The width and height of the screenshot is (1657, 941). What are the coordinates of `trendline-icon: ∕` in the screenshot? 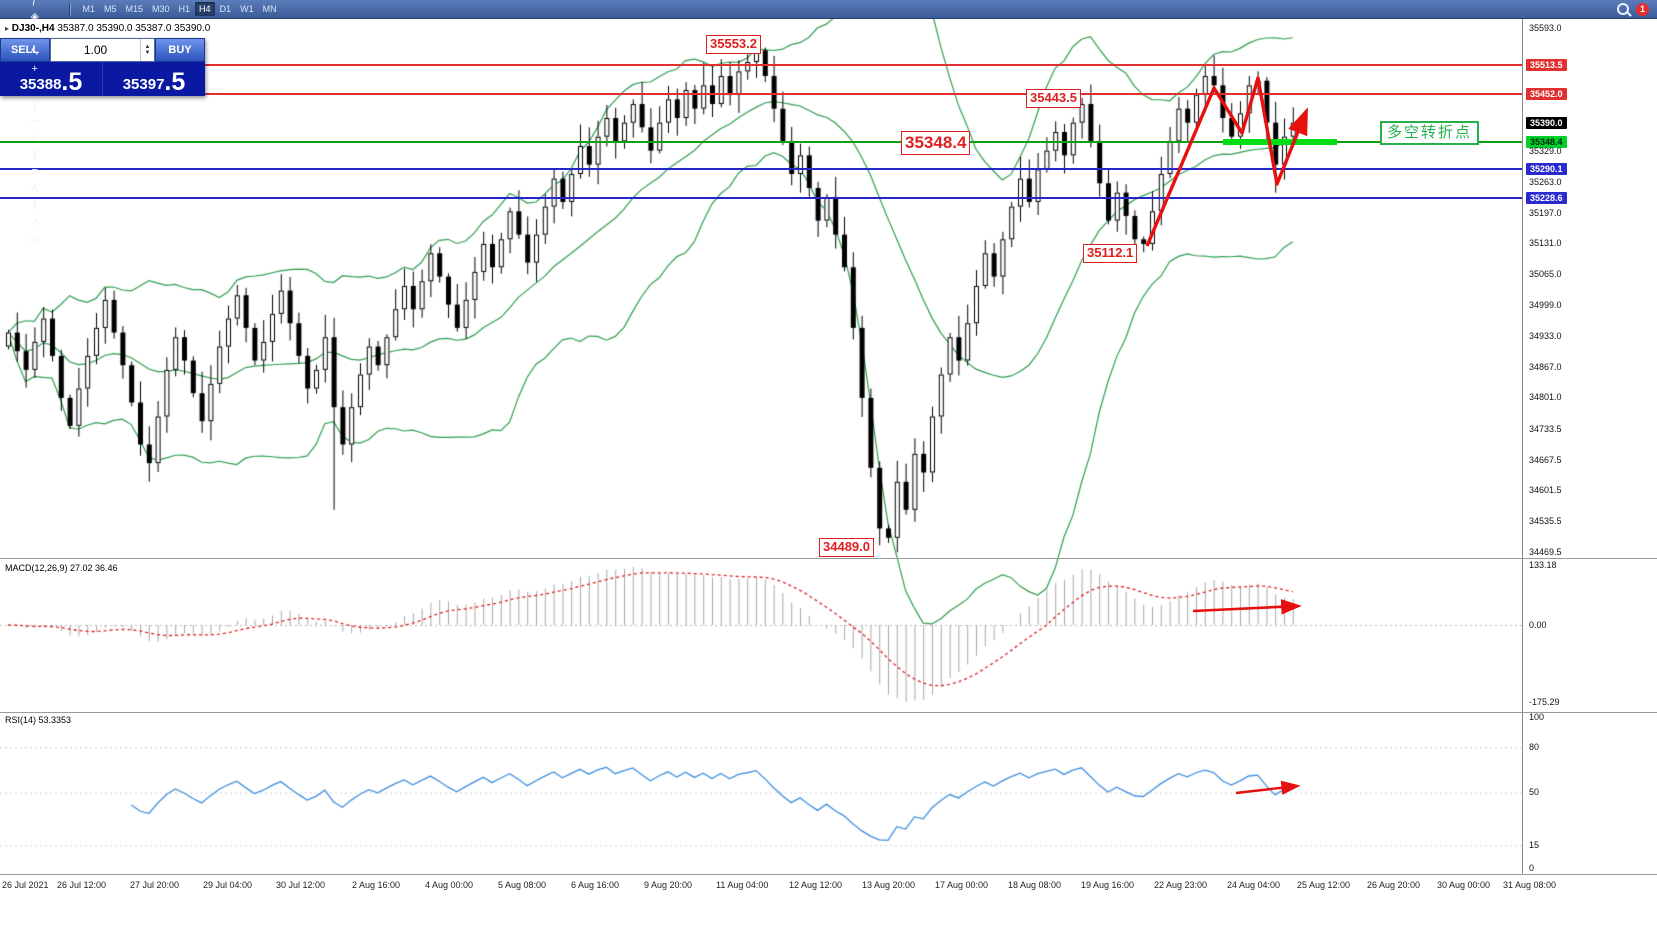 It's located at (34, 138).